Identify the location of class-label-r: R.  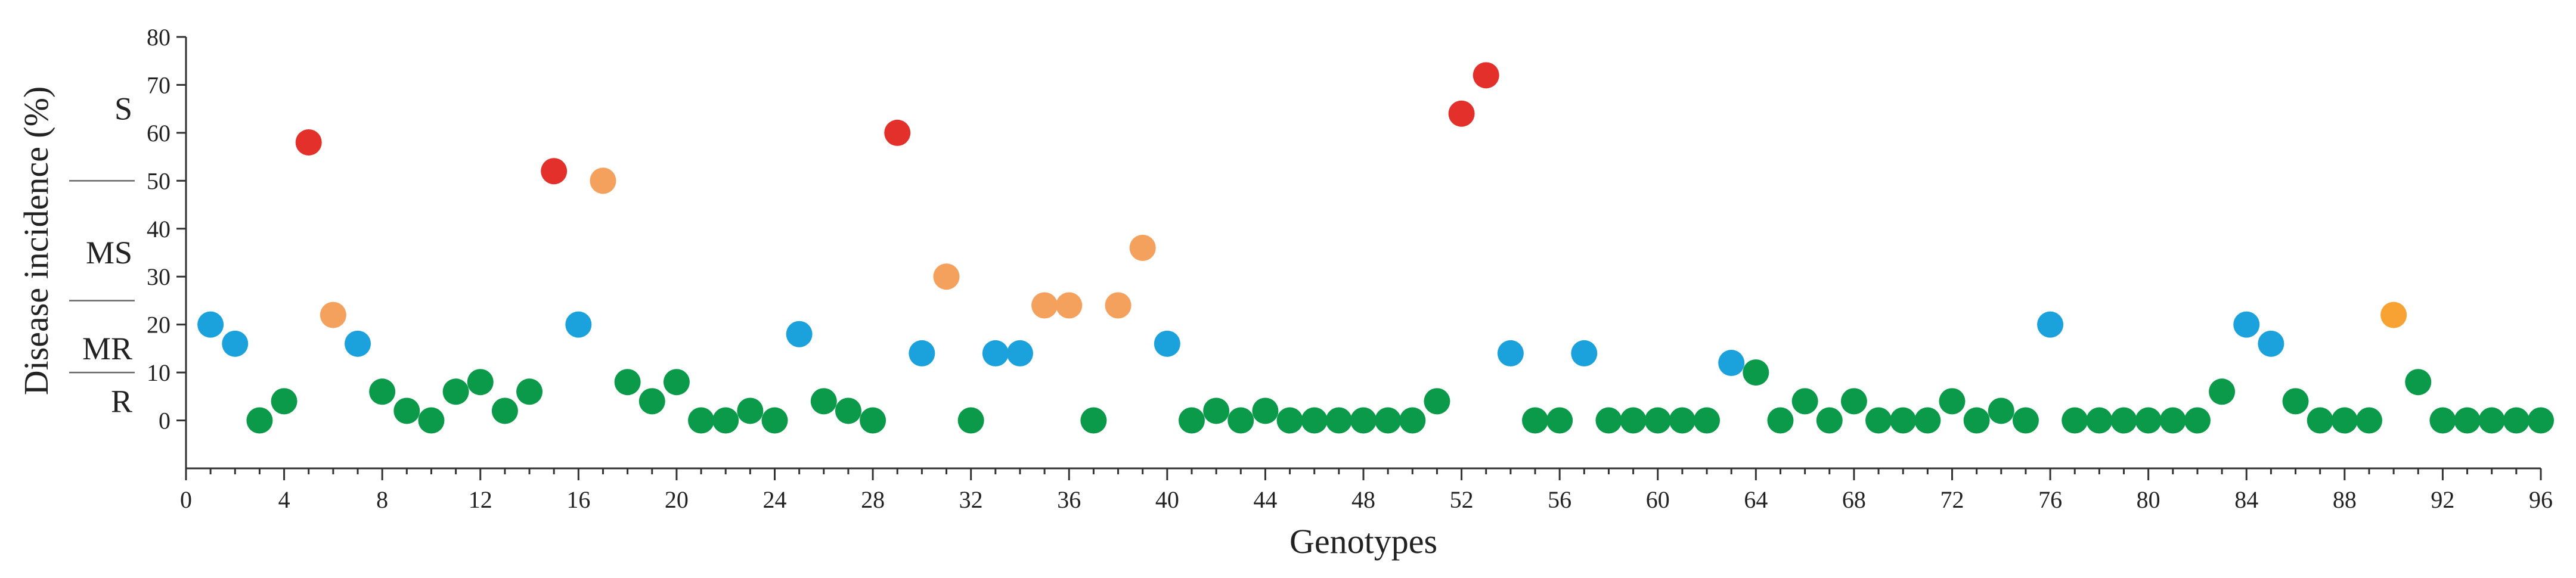
(121, 401).